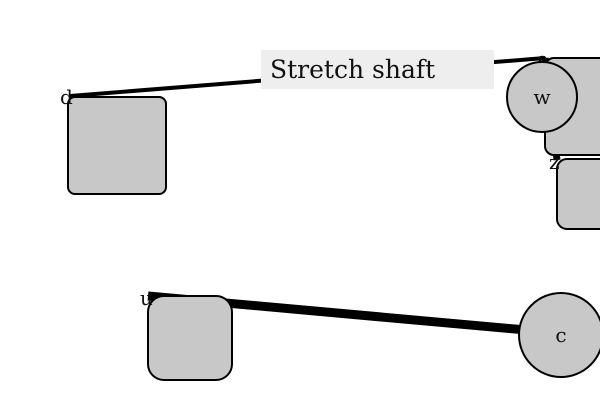 The image size is (600, 404). I want to click on node-c-label: c, so click(560, 335).